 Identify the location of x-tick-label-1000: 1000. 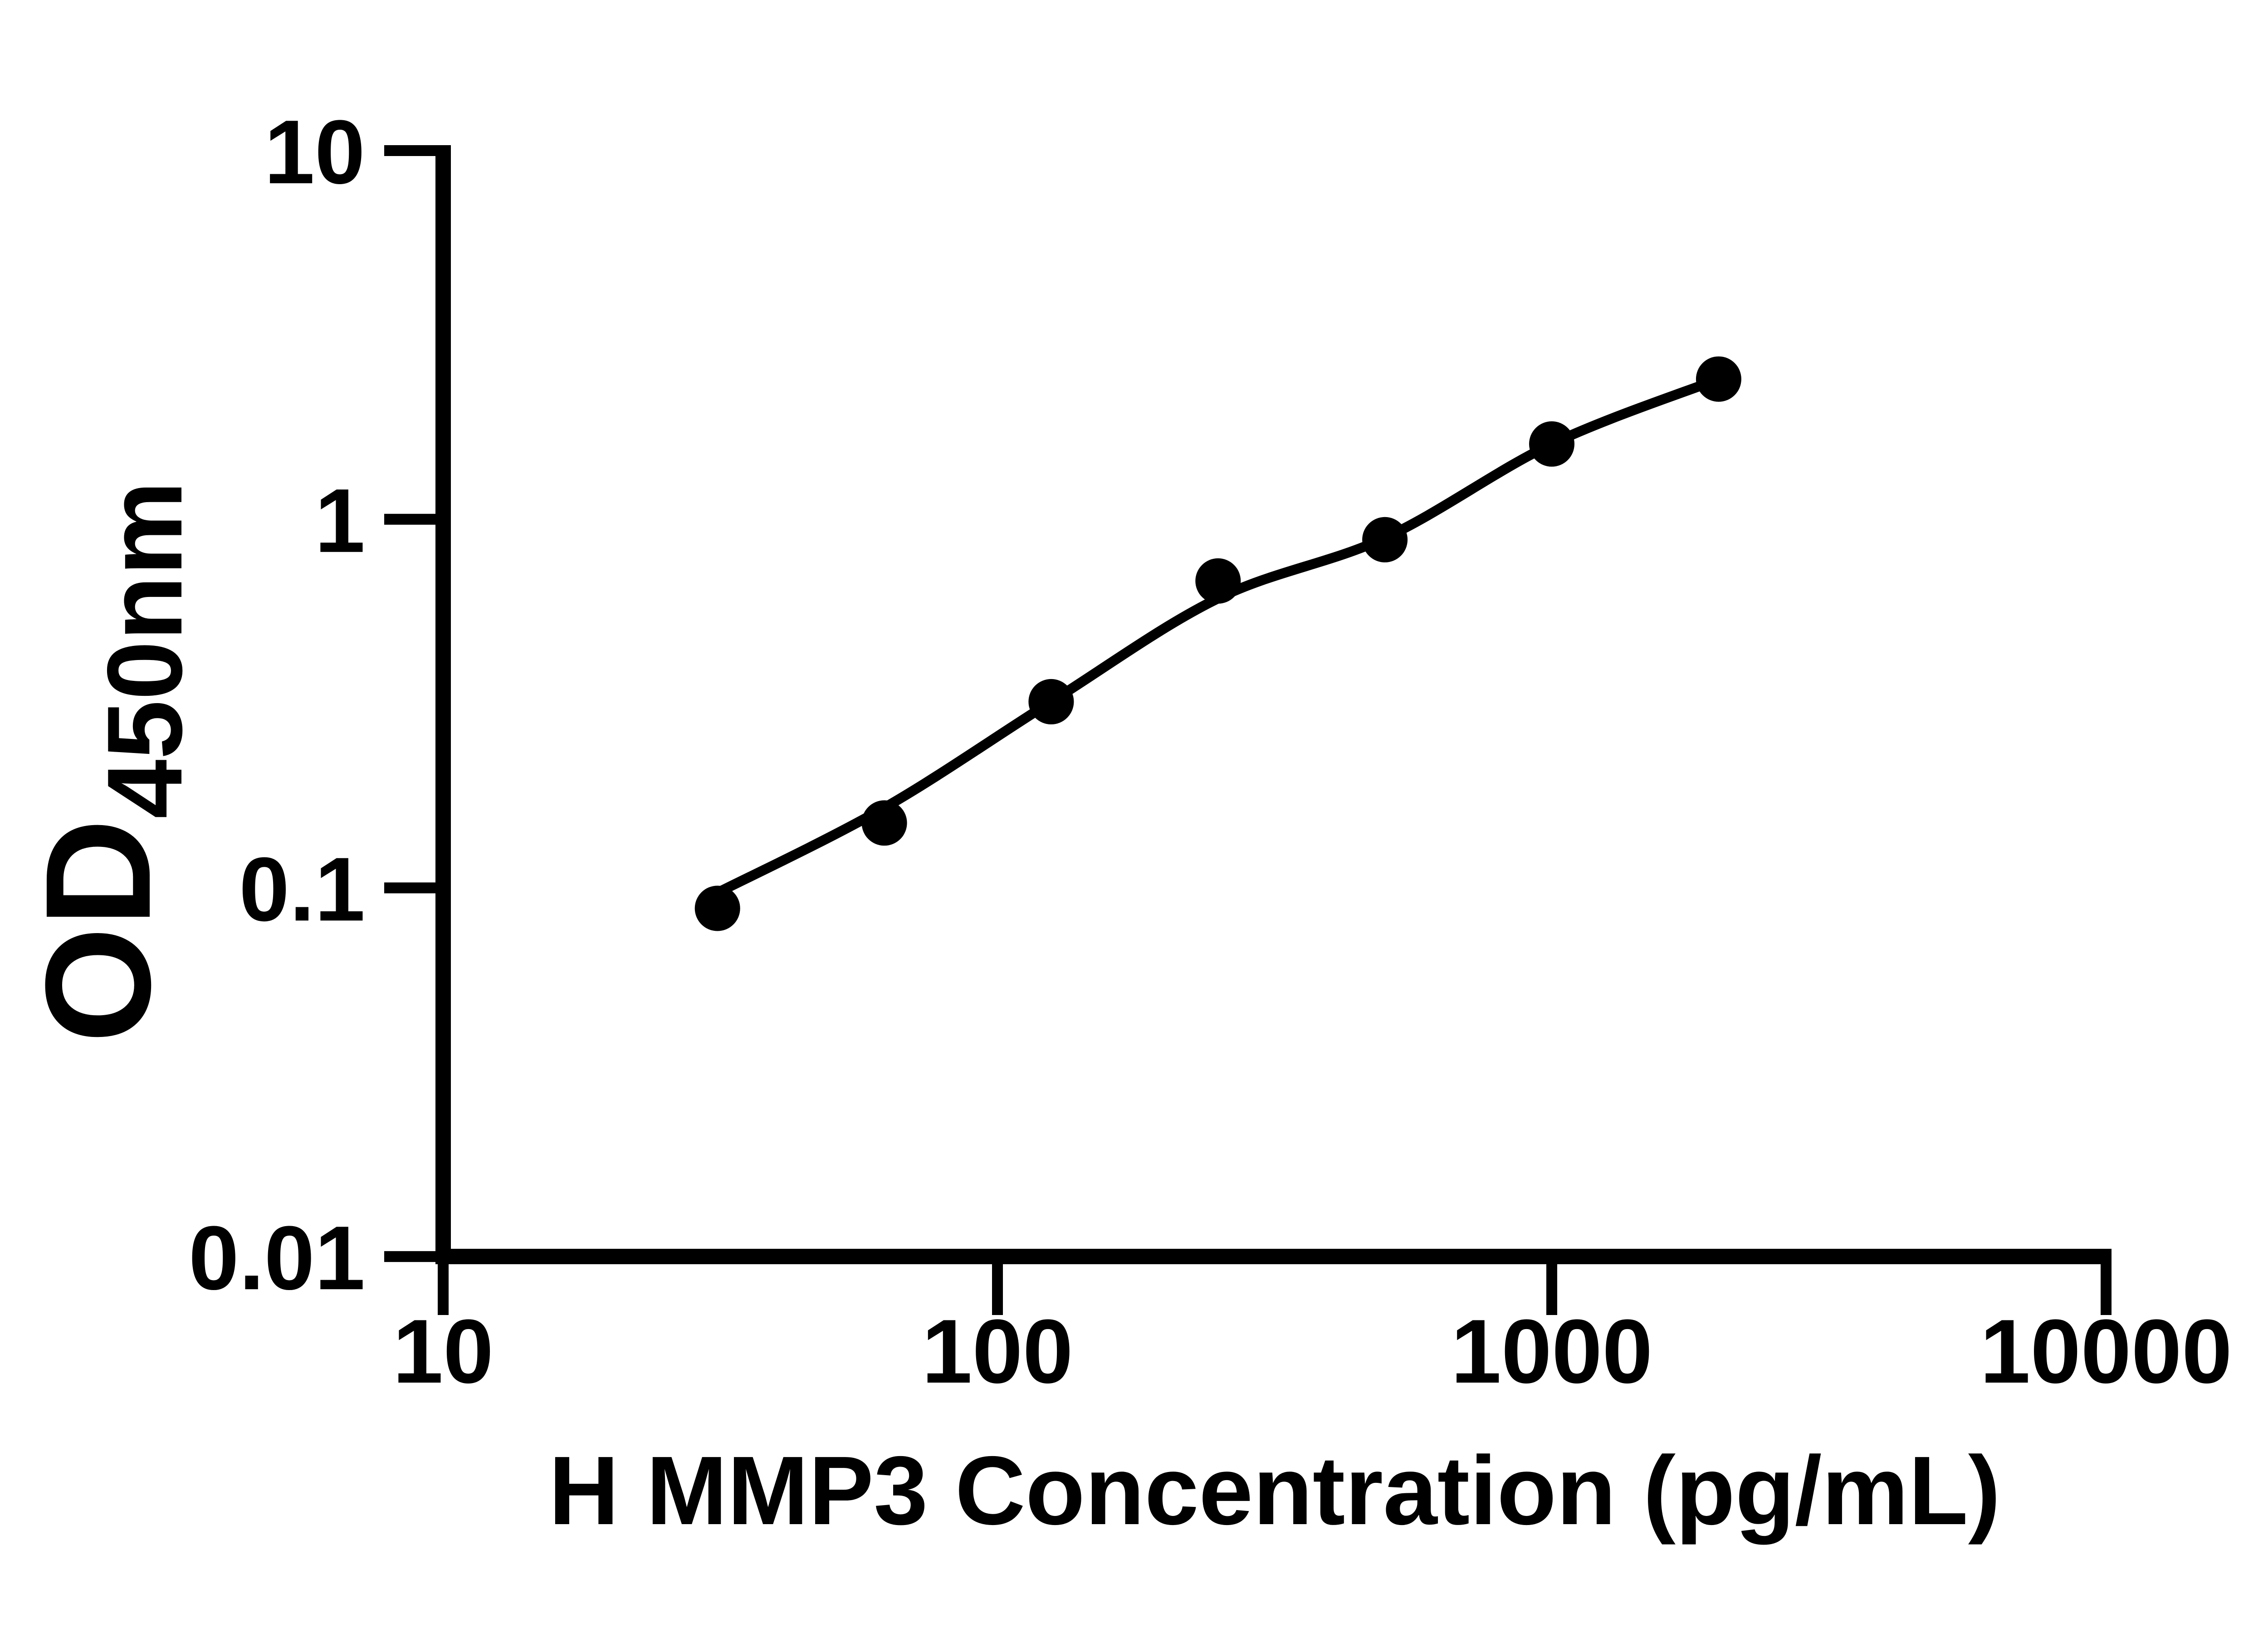
(1552, 1351).